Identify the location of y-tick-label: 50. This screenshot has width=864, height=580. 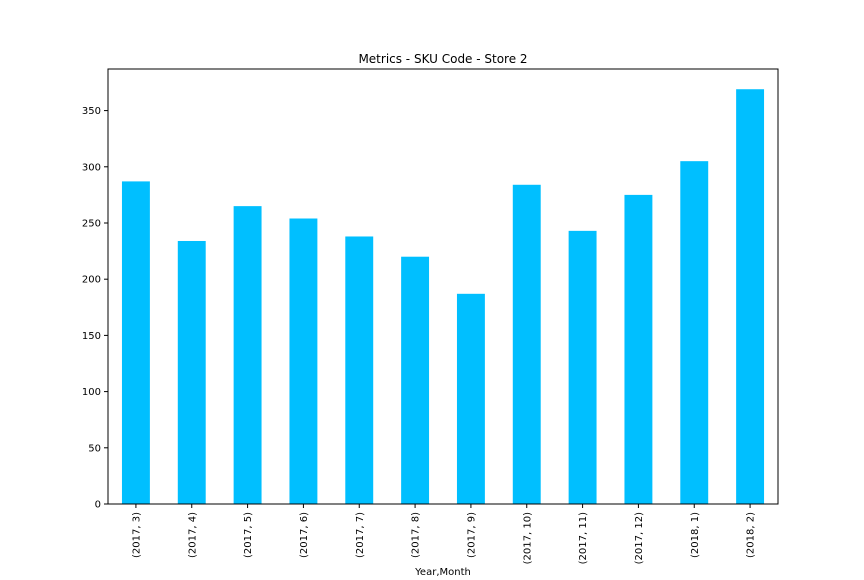
(94, 448).